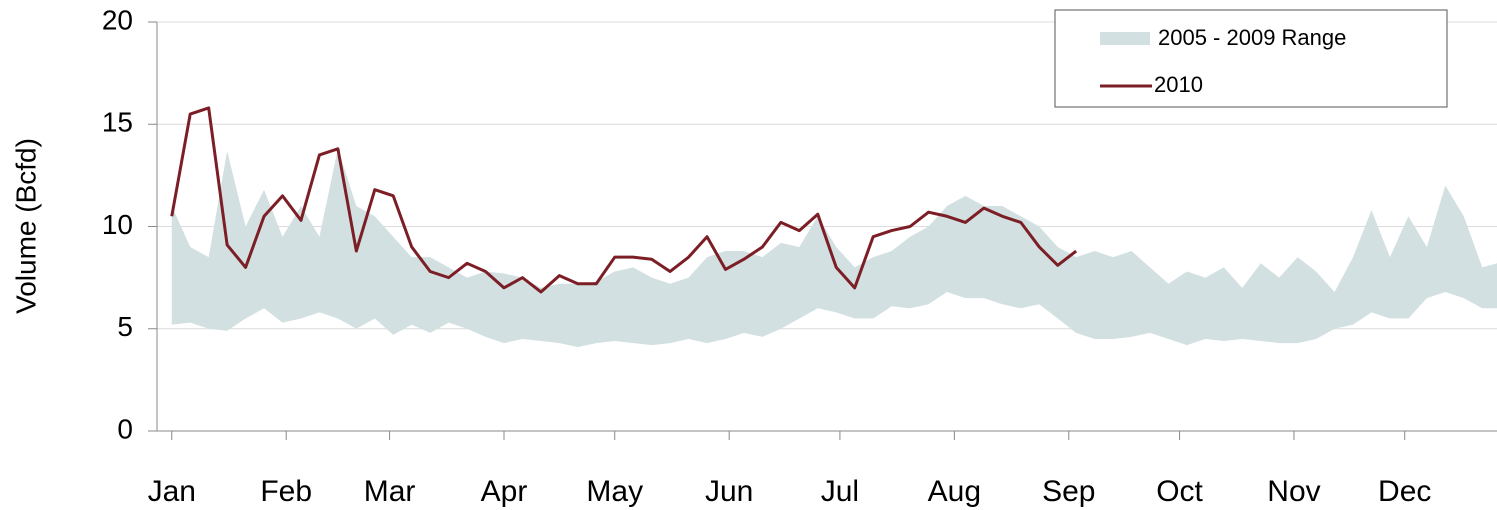 This screenshot has height=510, width=1497. Describe the element at coordinates (954, 491) in the screenshot. I see `x-tick-label: Aug` at that location.